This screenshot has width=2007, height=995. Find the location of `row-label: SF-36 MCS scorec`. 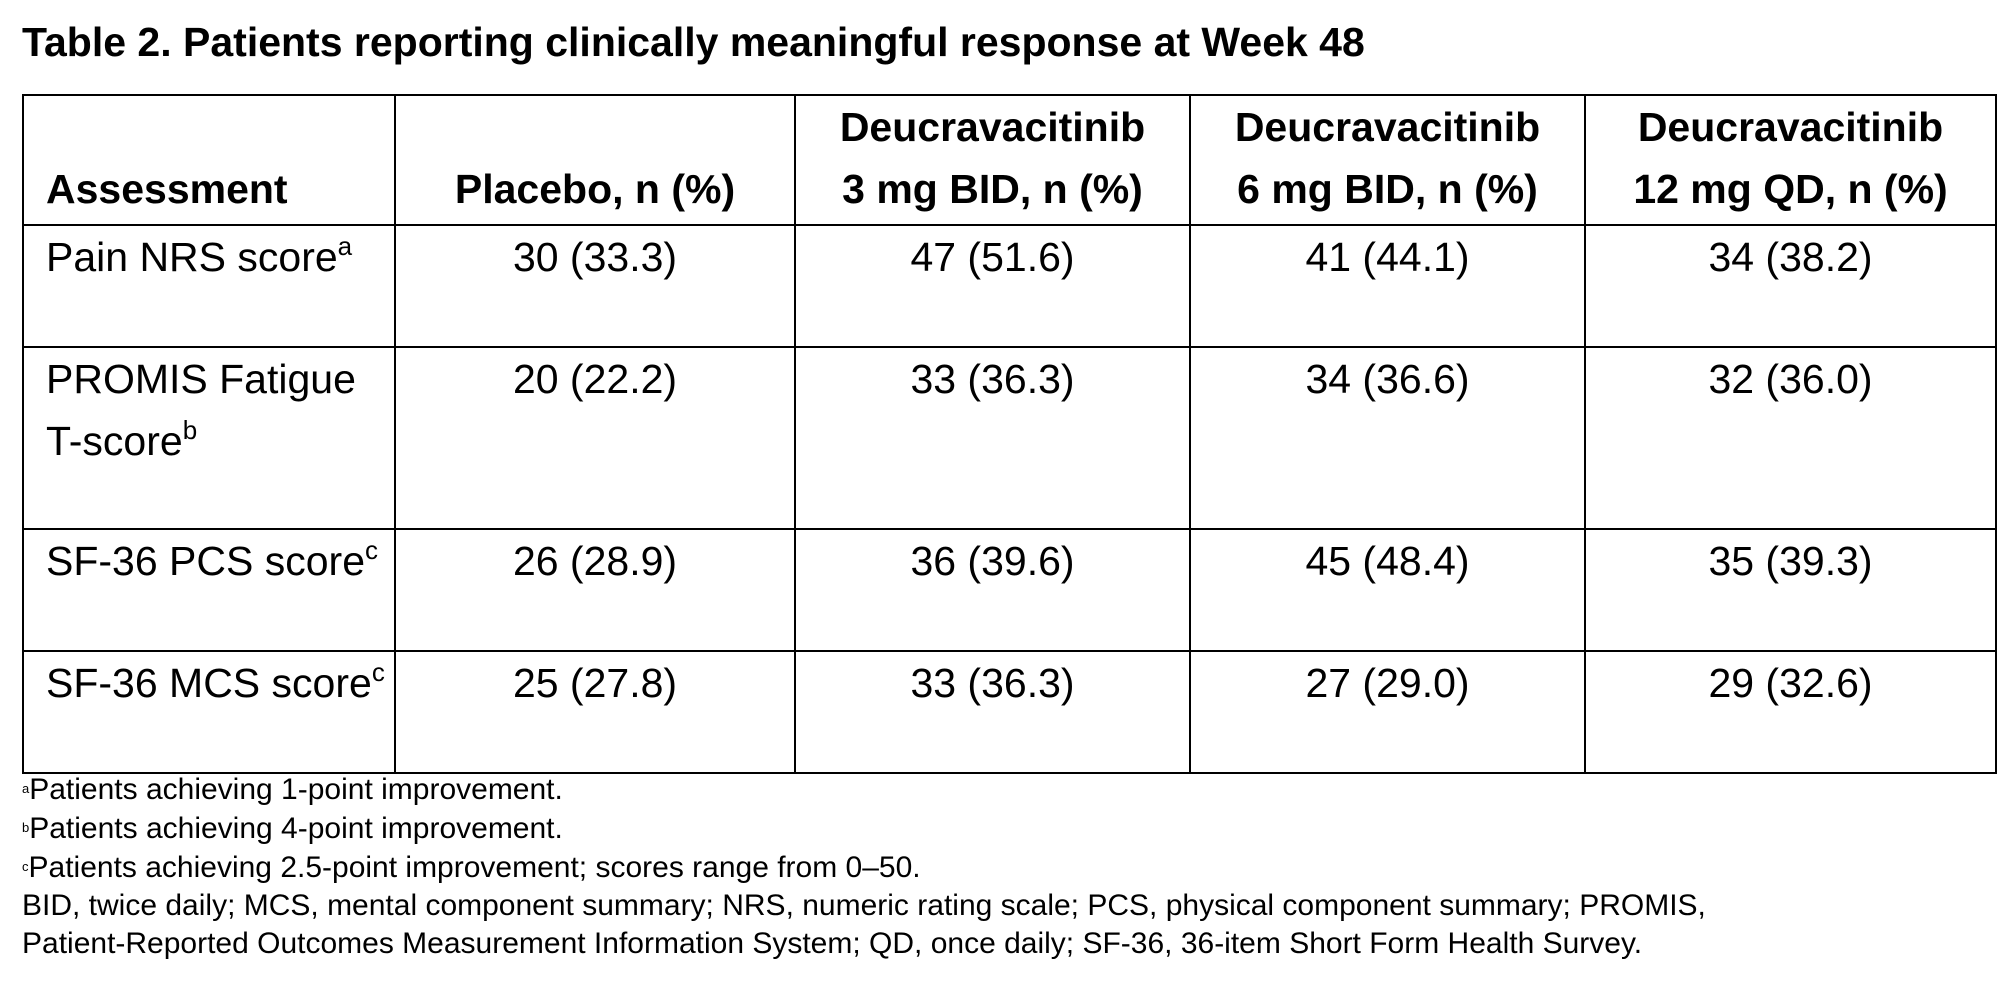

row-label: SF-36 MCS scorec is located at coordinates (209, 712).